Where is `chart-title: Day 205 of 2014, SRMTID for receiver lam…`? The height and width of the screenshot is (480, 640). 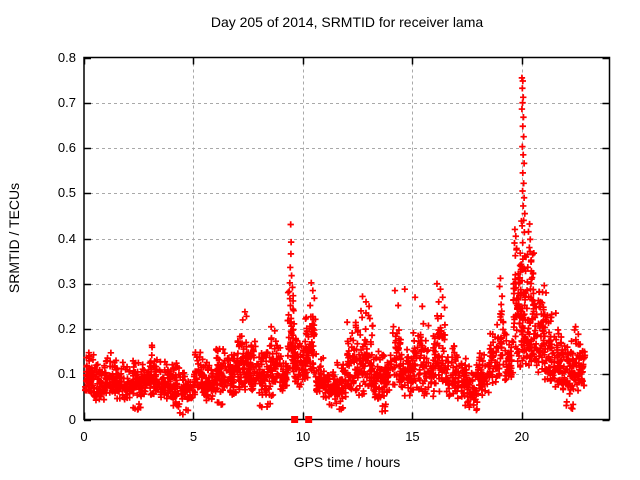
chart-title: Day 205 of 2014, SRMTID for receiver lam… is located at coordinates (347, 22).